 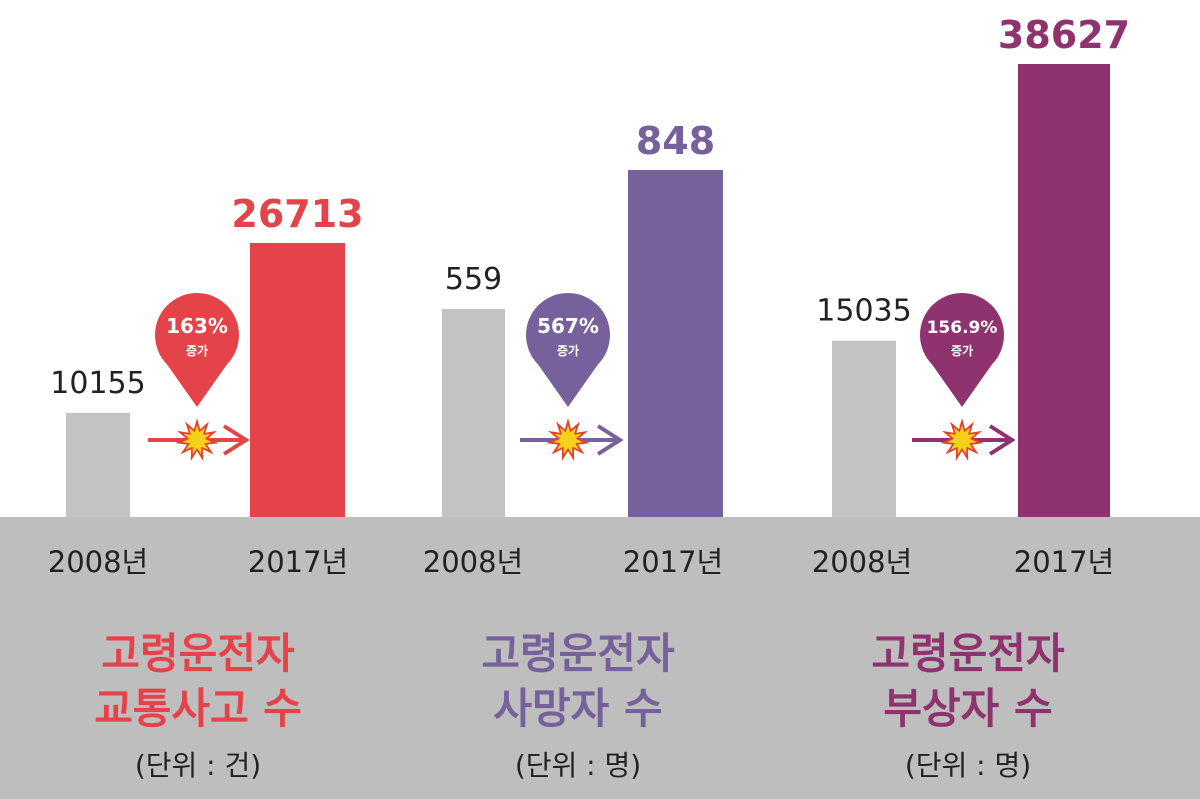 I want to click on chart-title-line-2: 사망자 수, so click(x=577, y=708).